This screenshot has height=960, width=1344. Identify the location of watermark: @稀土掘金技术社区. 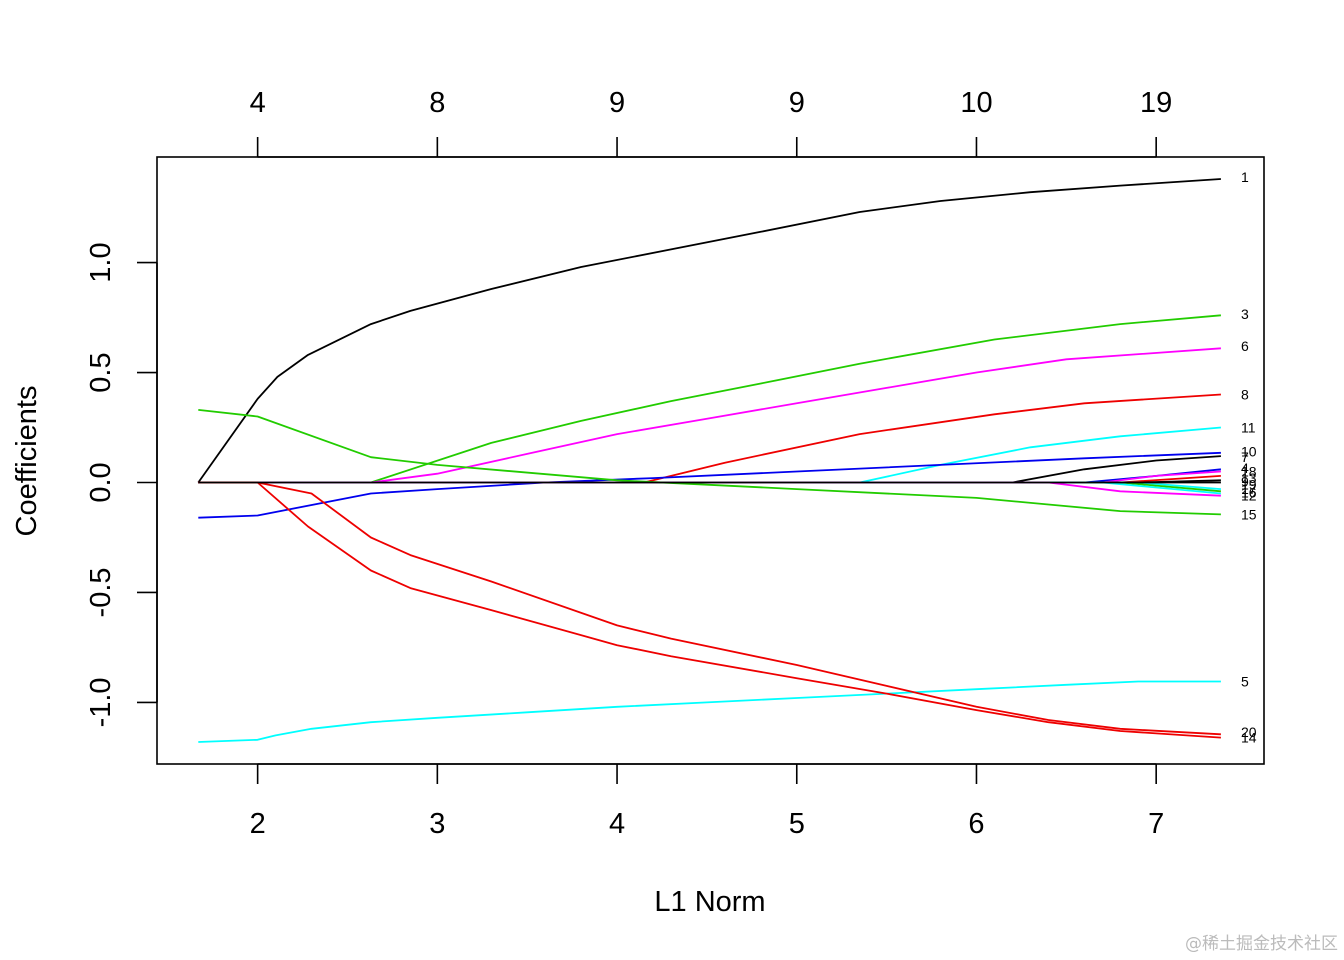
(1261, 944).